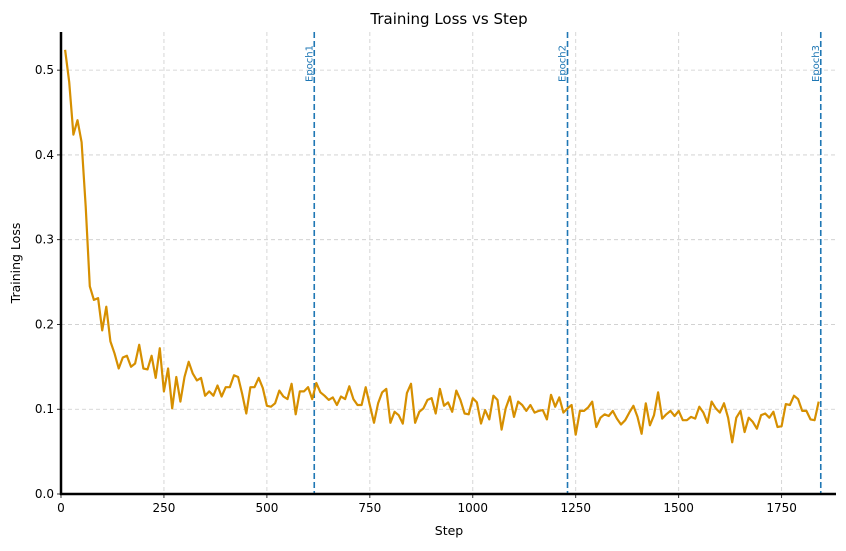  Describe the element at coordinates (61, 508) in the screenshot. I see `x-tick-label: 0` at that location.